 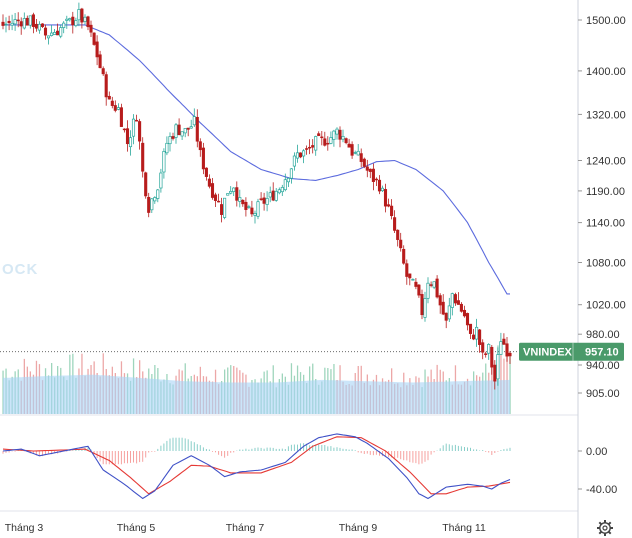 I want to click on price-tick-label: 1020.00, so click(x=606, y=306).